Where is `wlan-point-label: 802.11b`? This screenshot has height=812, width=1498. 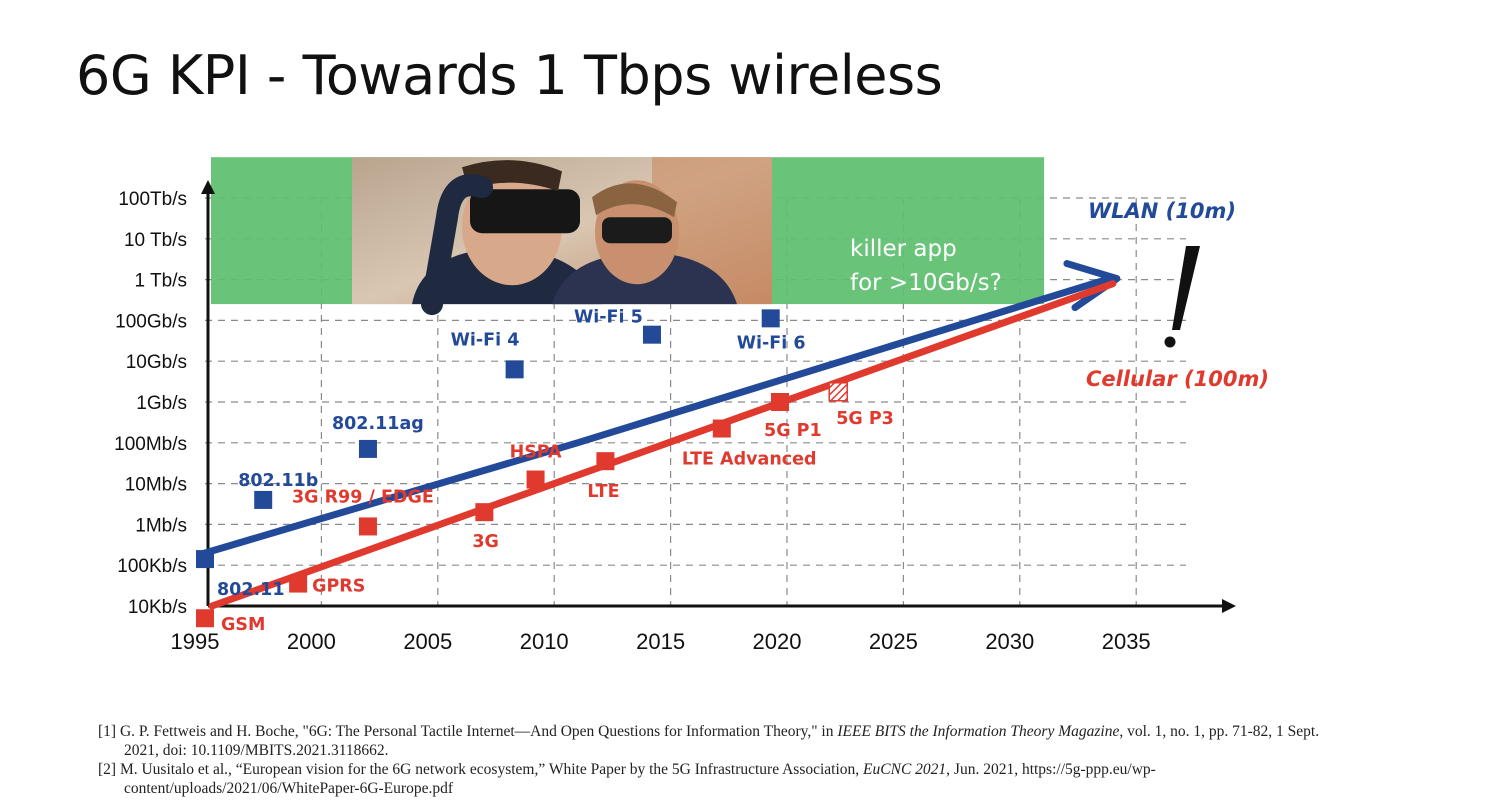 wlan-point-label: 802.11b is located at coordinates (278, 481).